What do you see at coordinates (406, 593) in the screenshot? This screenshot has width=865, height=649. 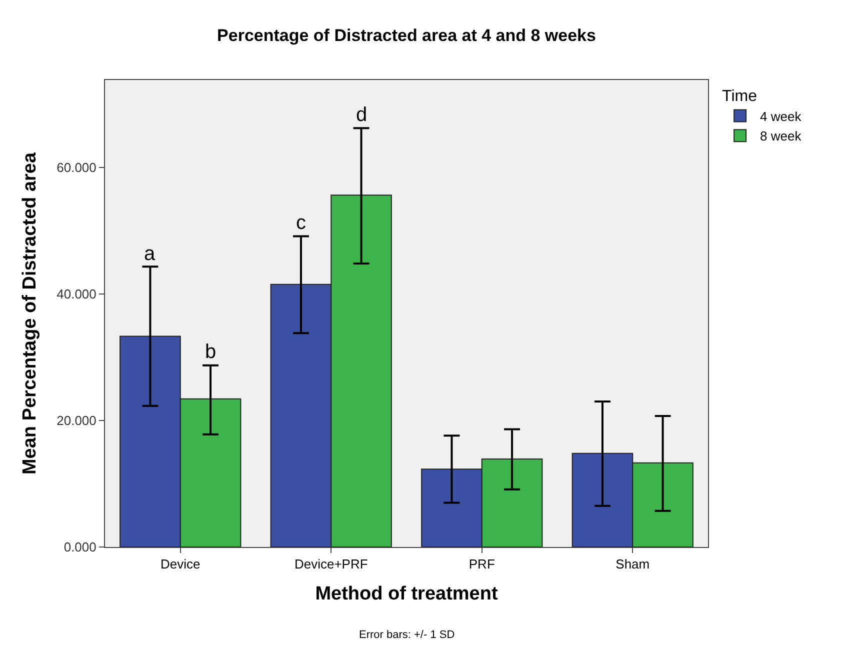 I see `x-axis-title: Method of treatment` at bounding box center [406, 593].